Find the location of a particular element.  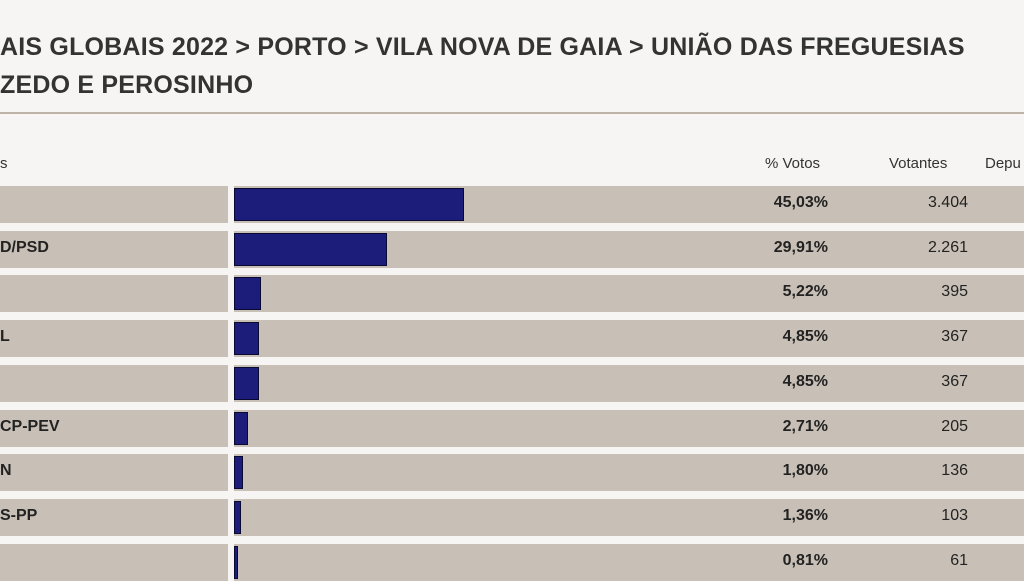

table-row: N 1,80% 136 is located at coordinates (512, 473).